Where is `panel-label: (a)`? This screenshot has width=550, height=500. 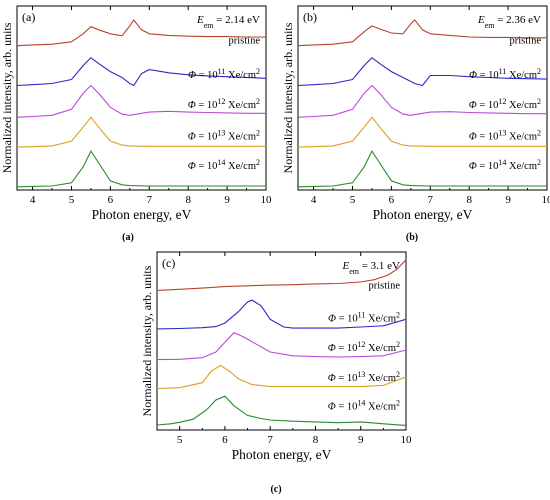 panel-label: (a) is located at coordinates (28, 17).